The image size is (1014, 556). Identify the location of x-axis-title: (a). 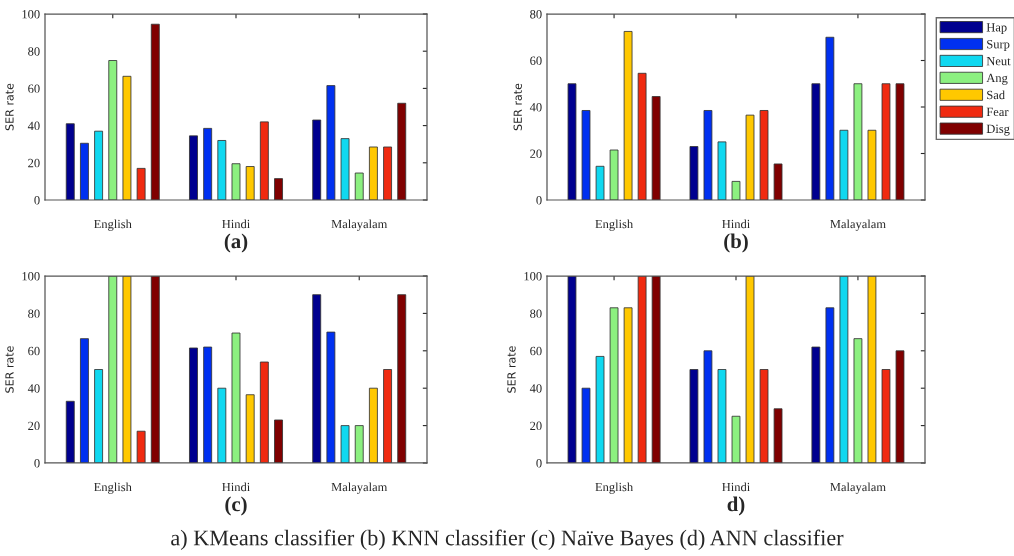
(236, 243).